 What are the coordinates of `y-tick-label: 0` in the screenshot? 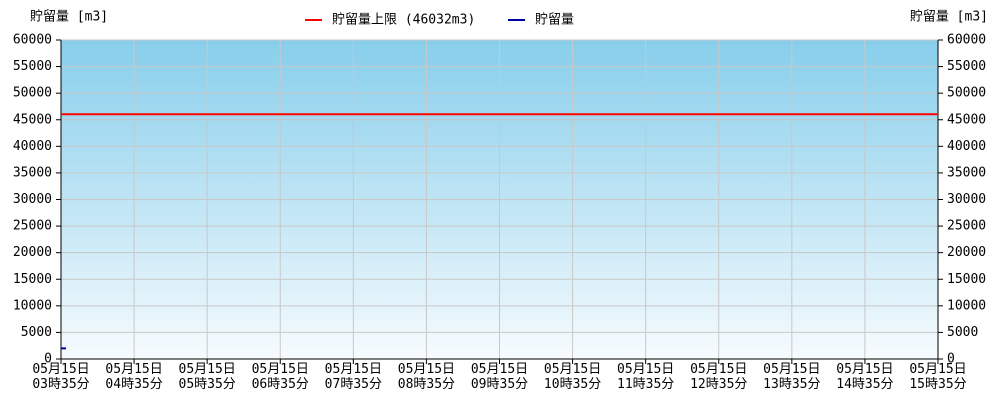 It's located at (48, 359).